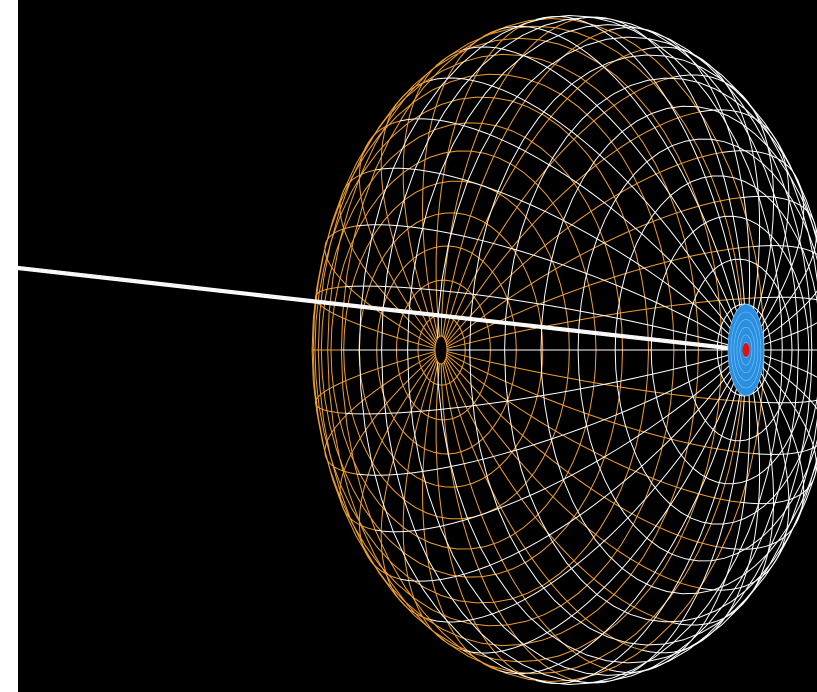  I want to click on back-pole-hole, so click(441, 350).